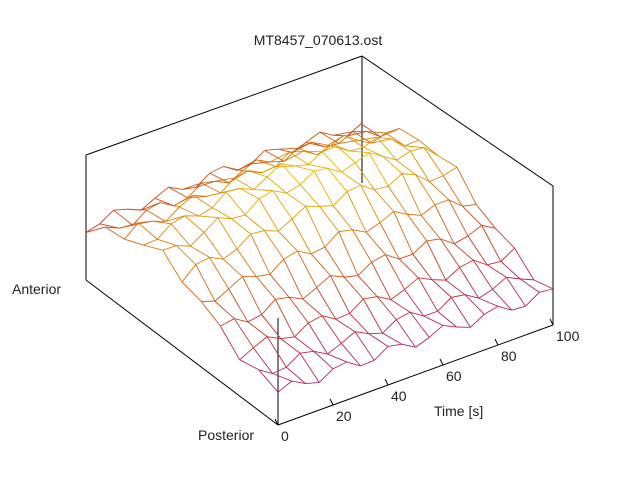 This screenshot has height=480, width=640. I want to click on time-tick-label: 60, so click(454, 376).